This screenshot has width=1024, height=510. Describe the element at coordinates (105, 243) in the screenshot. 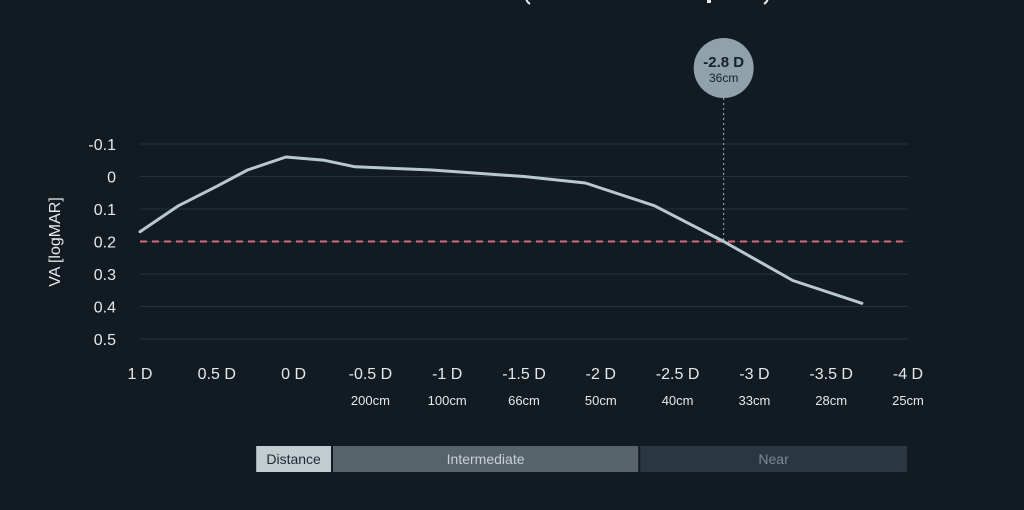

I see `y-tick-label: 0.2` at that location.